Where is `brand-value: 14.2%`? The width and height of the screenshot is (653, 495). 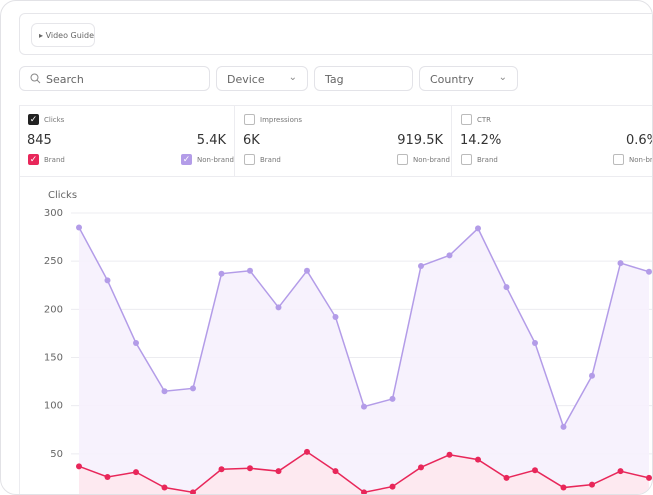 brand-value: 14.2% is located at coordinates (481, 140).